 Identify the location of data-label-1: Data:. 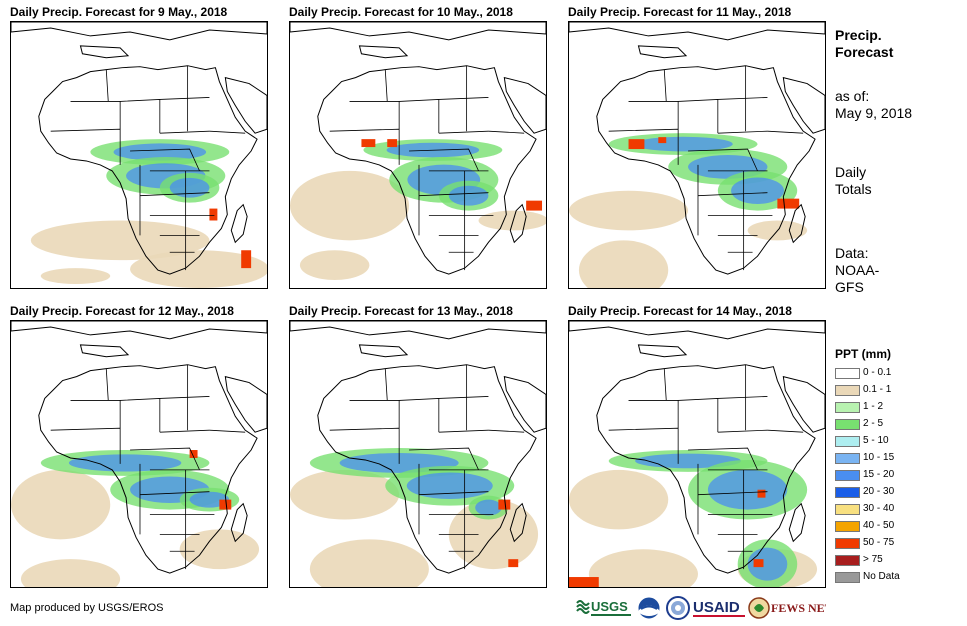
(852, 253).